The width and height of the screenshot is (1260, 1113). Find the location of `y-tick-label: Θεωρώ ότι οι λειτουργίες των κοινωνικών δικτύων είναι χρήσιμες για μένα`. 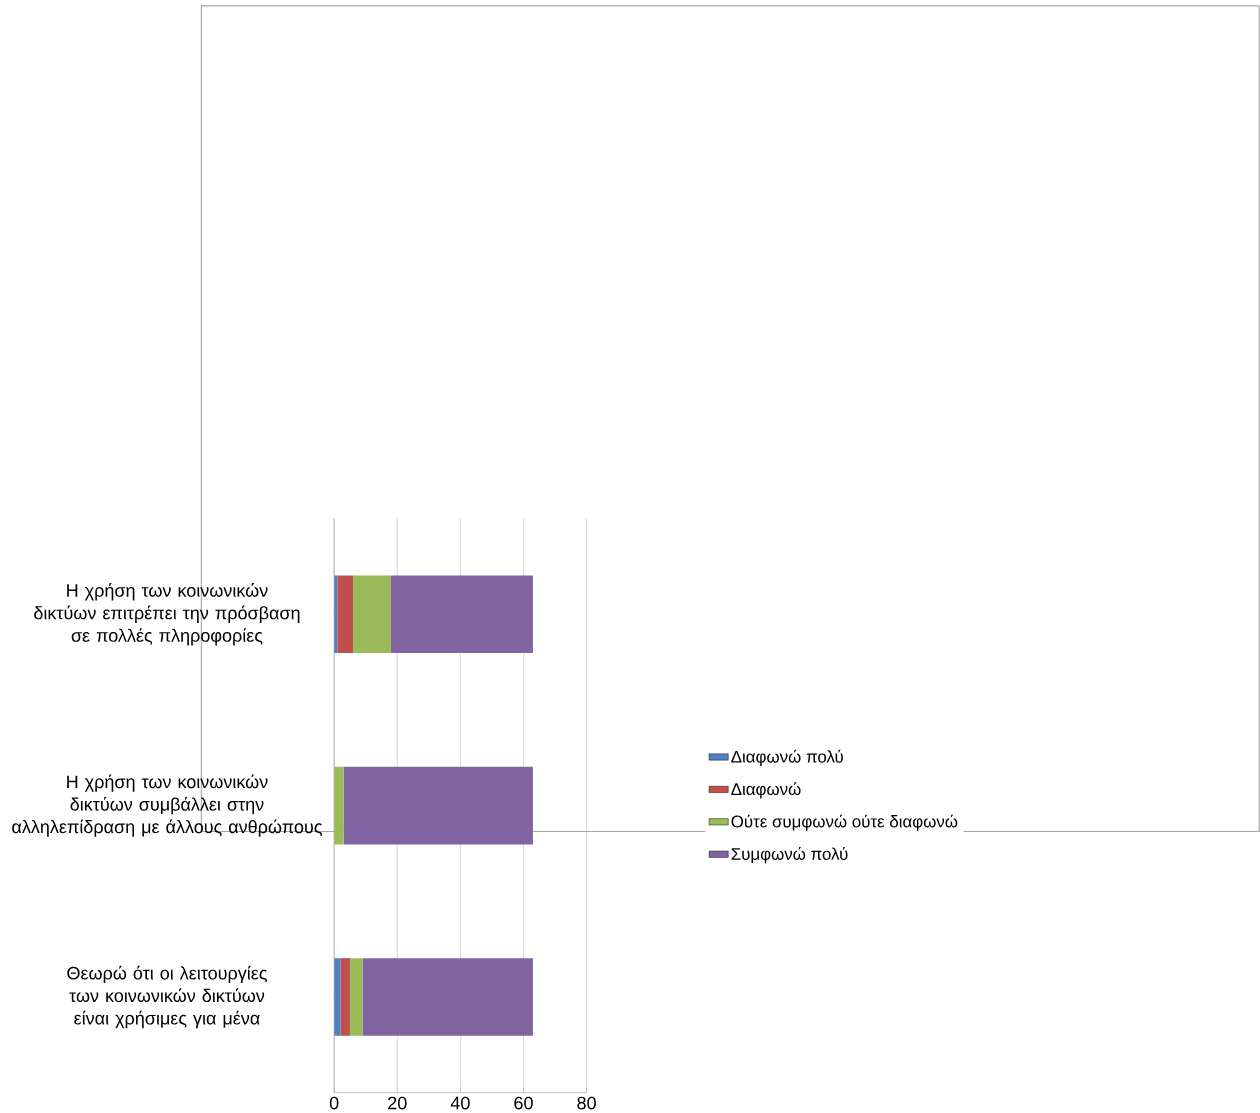

y-tick-label: Θεωρώ ότι οι λειτουργίες των κοινωνικών δικτύων είναι χρήσιμες για μένα is located at coordinates (167, 997).